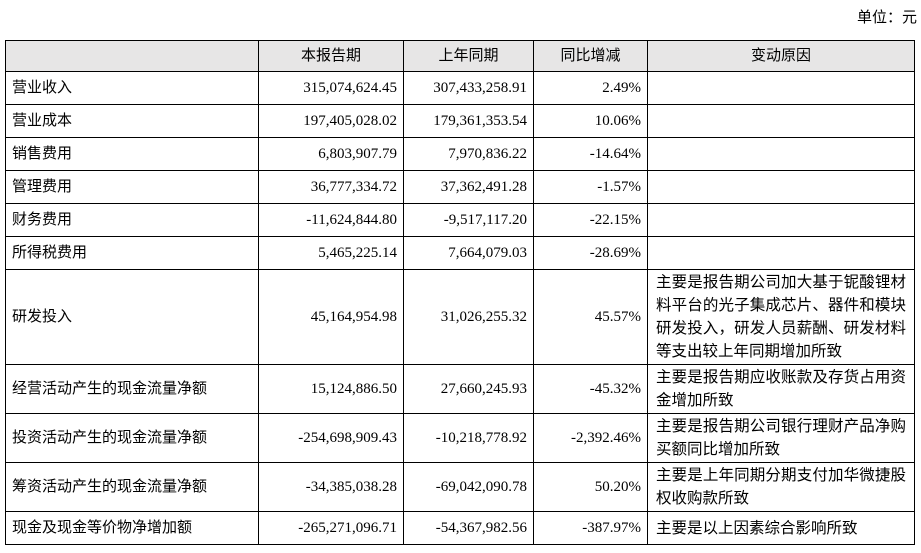 The height and width of the screenshot is (553, 921). Describe the element at coordinates (132, 88) in the screenshot. I see `row-label: 营业收入` at that location.